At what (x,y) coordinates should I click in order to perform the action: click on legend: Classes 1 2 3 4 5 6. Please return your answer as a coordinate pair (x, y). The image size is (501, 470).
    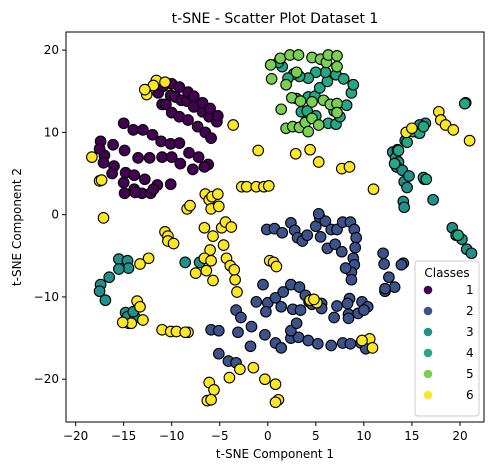
    Looking at the image, I should click on (447, 338).